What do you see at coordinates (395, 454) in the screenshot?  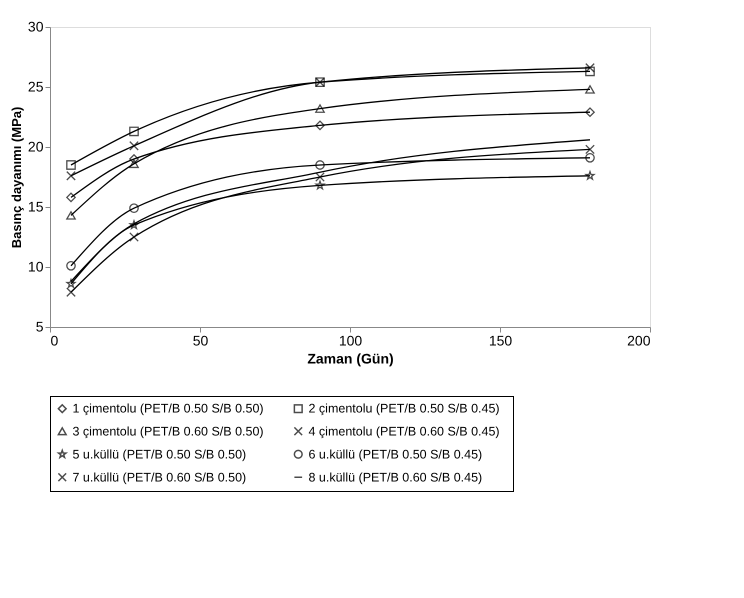 I see `legend-label: 6 u.küllü (PET/B 0.50 S/B 0.45)` at bounding box center [395, 454].